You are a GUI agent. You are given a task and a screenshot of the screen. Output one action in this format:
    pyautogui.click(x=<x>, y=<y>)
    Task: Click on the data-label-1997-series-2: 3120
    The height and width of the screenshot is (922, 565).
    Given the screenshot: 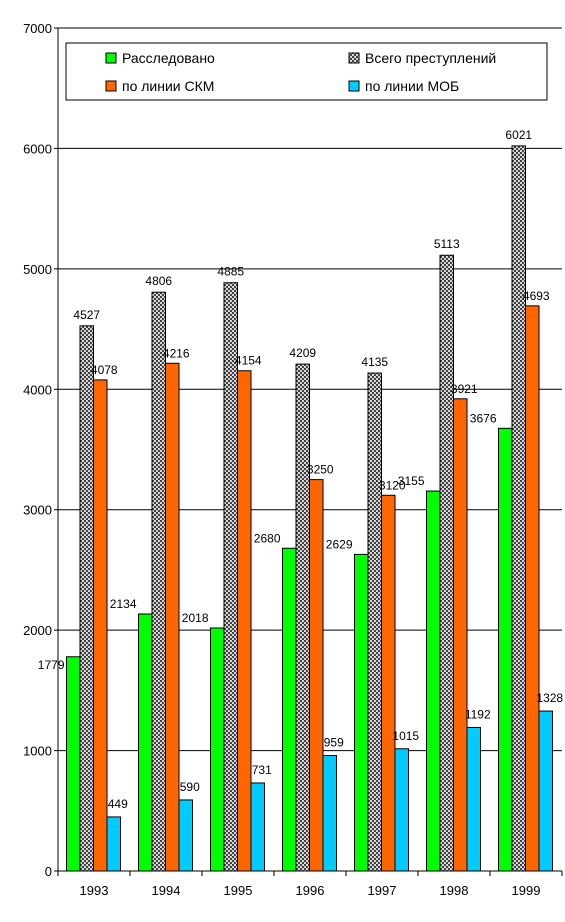 What is the action you would take?
    pyautogui.click(x=392, y=485)
    